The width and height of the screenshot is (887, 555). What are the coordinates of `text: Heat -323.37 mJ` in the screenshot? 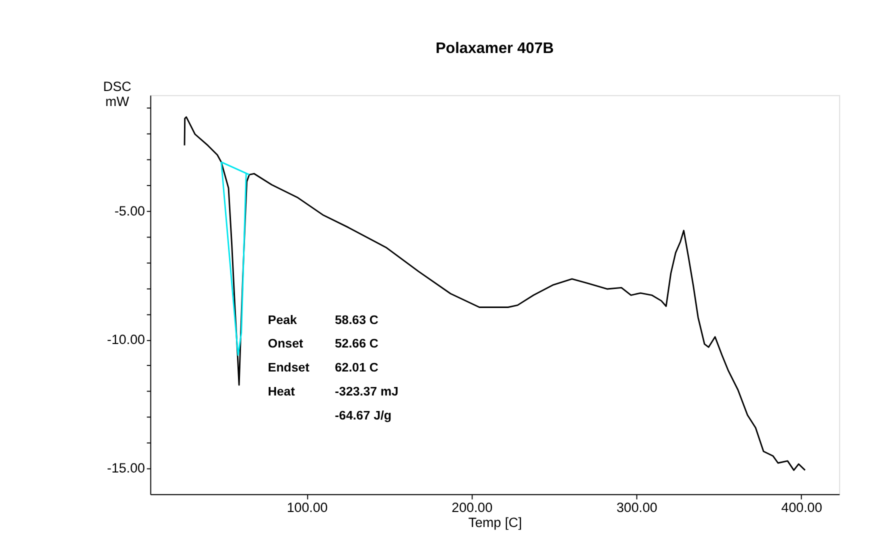 It's located at (333, 391).